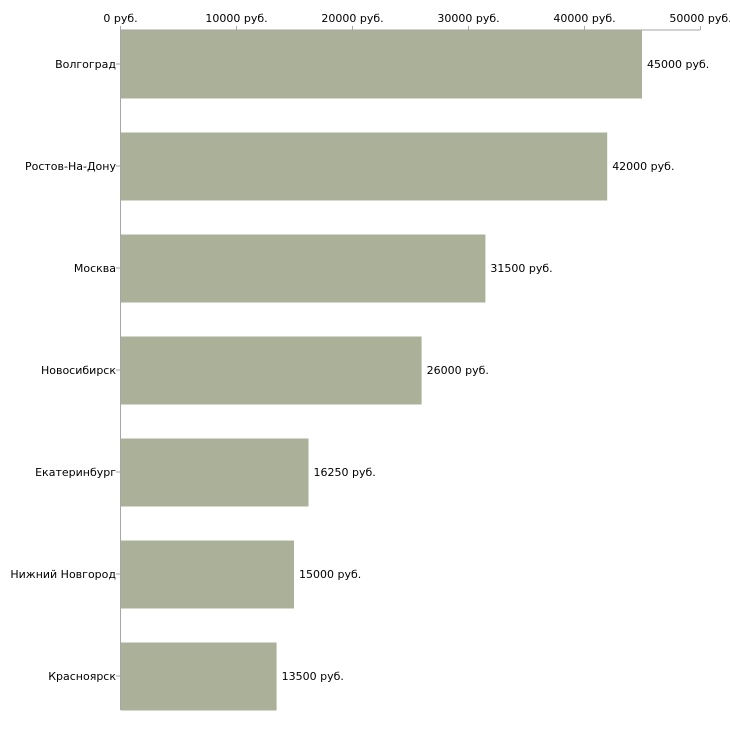 The image size is (730, 730). Describe the element at coordinates (120, 18) in the screenshot. I see `x-tick-label: 0 руб.` at that location.